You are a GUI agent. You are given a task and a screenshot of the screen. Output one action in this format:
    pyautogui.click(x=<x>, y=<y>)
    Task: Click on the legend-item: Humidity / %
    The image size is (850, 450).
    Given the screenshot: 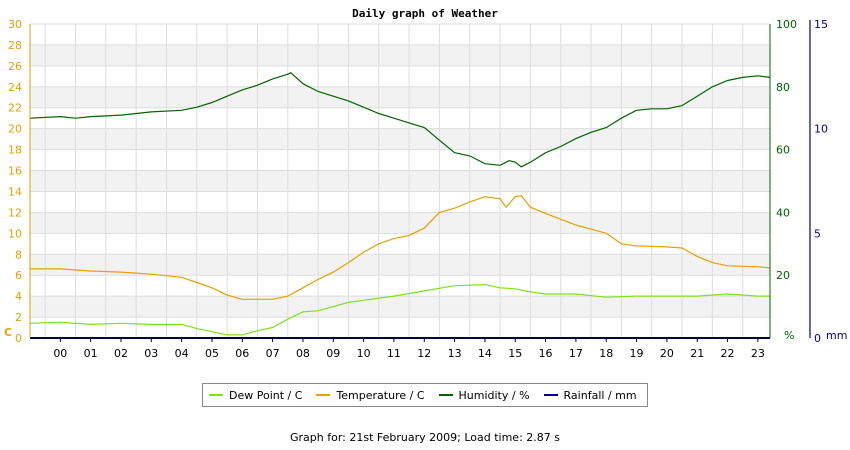 What is the action you would take?
    pyautogui.click(x=484, y=395)
    